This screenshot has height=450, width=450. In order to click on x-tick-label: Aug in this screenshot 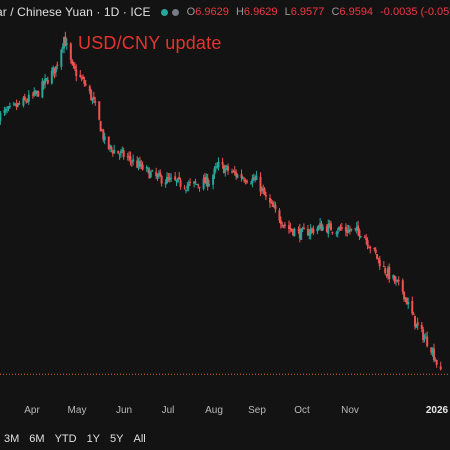, I will do `click(214, 410)`.